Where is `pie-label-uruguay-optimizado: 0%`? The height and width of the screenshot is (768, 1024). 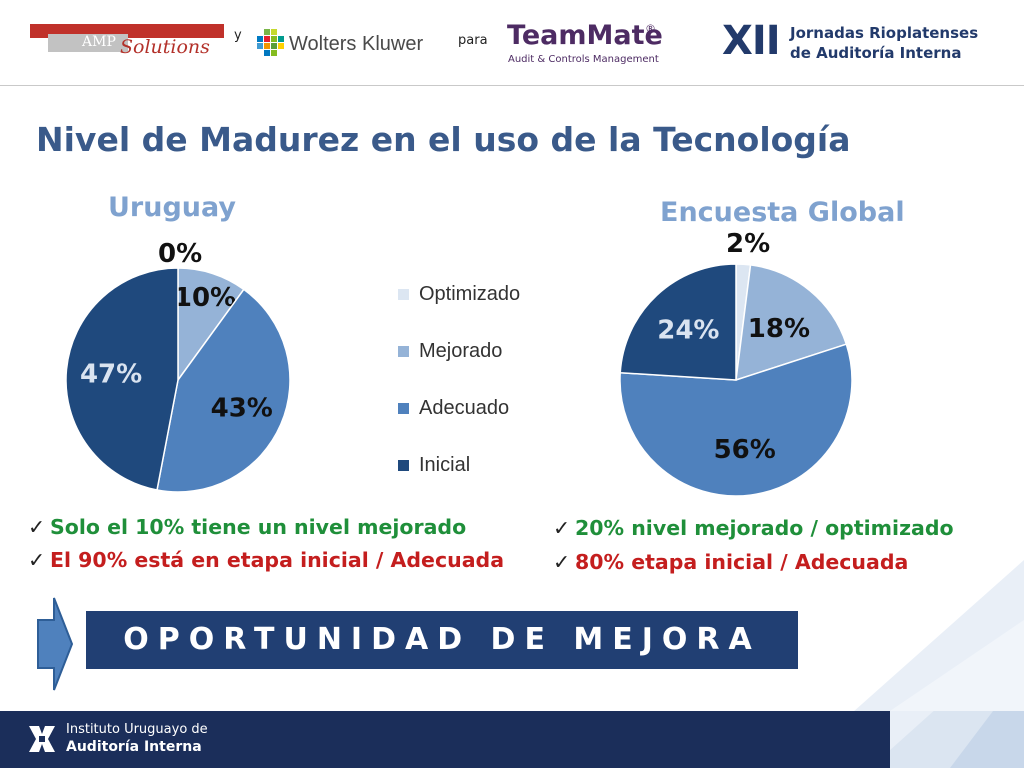 pie-label-uruguay-optimizado: 0% is located at coordinates (180, 254).